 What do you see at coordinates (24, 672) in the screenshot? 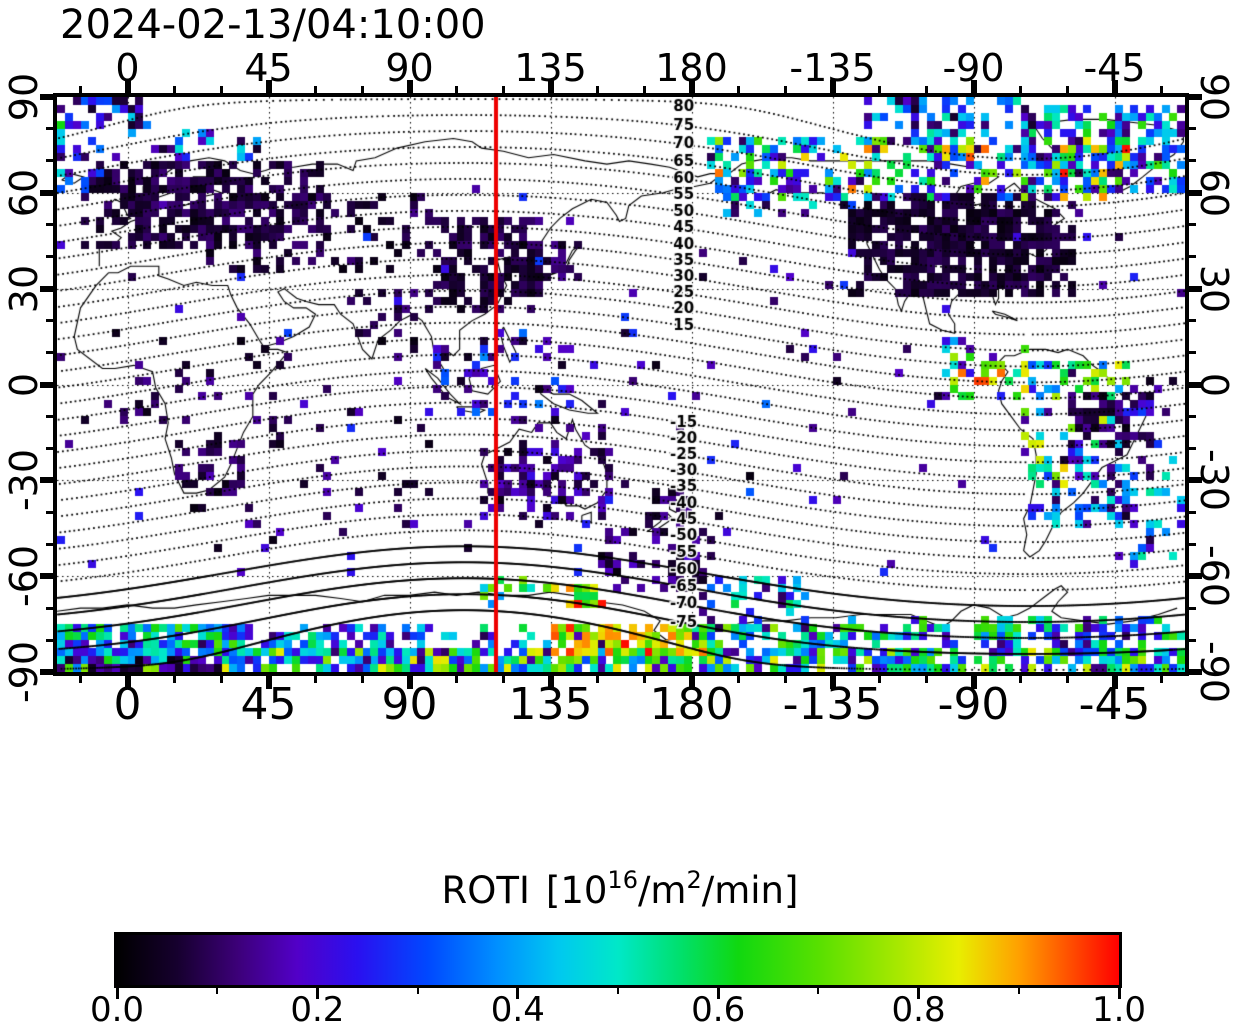
I see `lat-tick-label-left: -90` at bounding box center [24, 672].